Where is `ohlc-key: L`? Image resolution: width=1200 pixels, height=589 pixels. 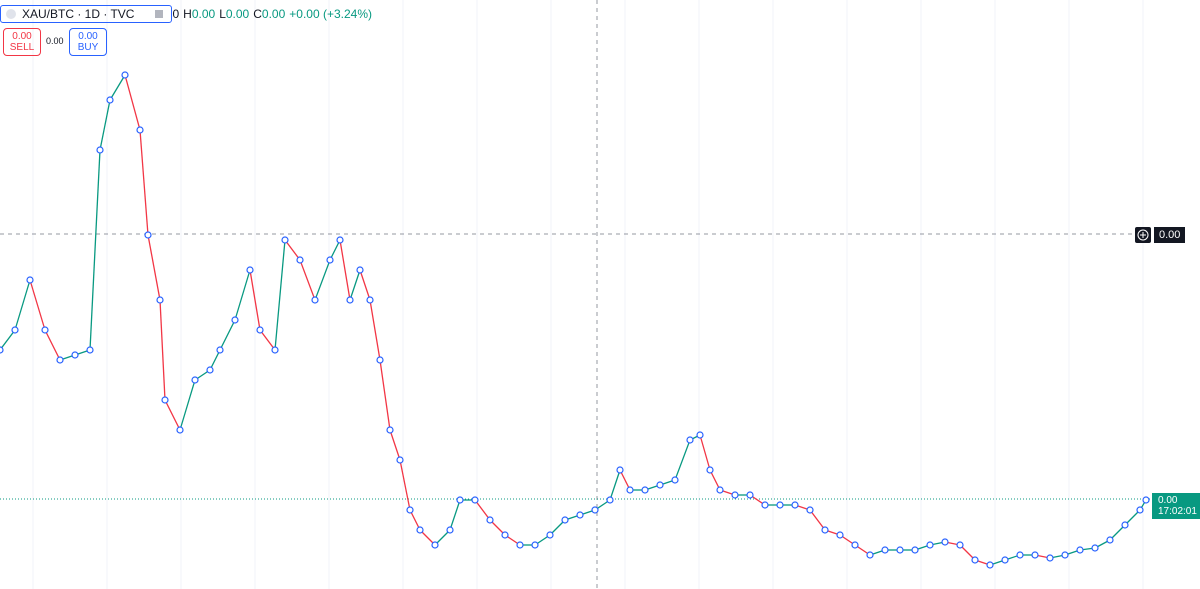 ohlc-key: L is located at coordinates (222, 14).